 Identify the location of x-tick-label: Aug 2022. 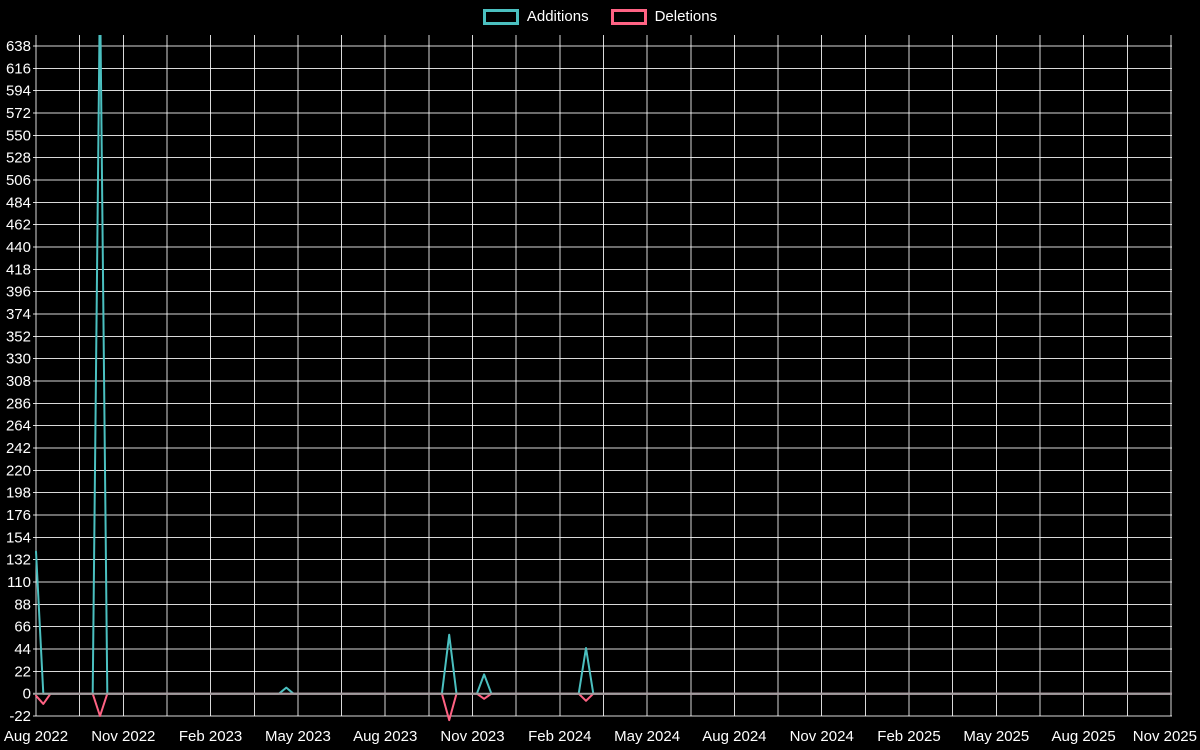
(36, 736).